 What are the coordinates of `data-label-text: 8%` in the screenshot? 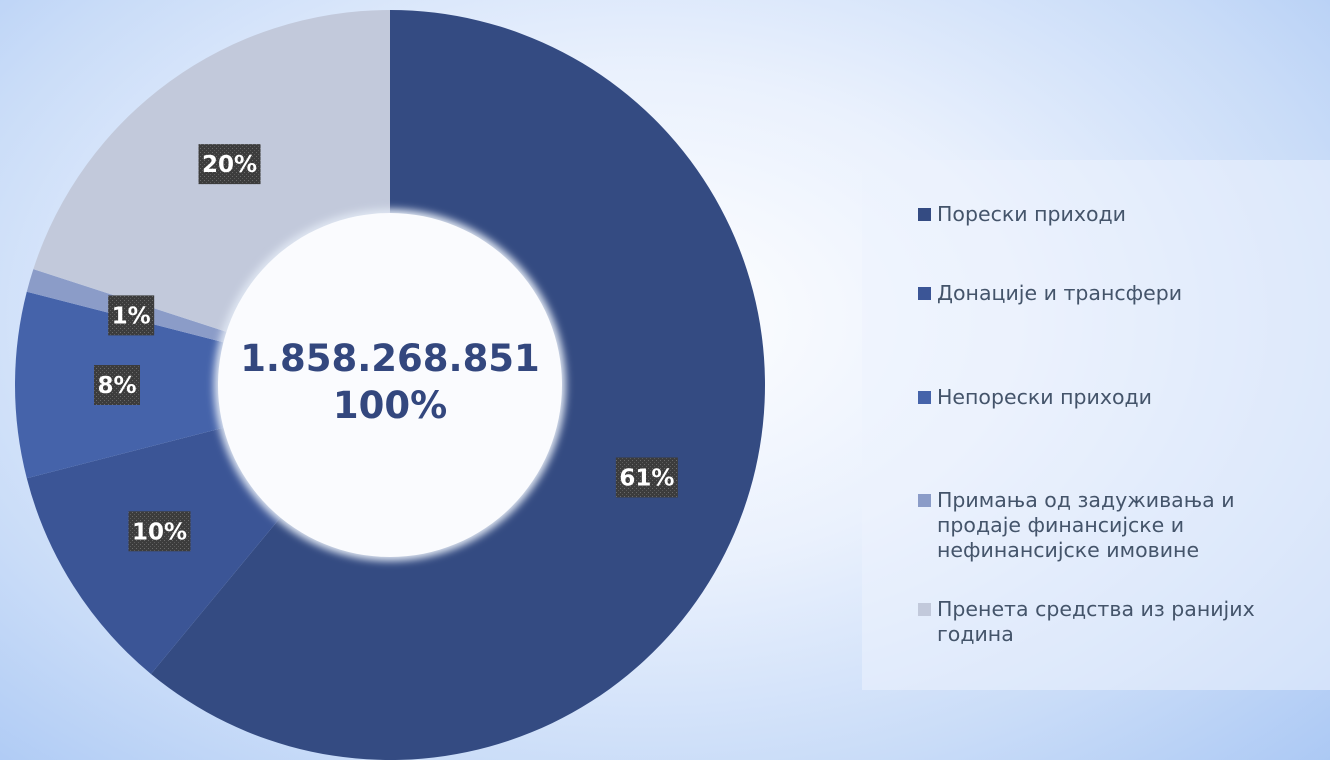 It's located at (116, 386).